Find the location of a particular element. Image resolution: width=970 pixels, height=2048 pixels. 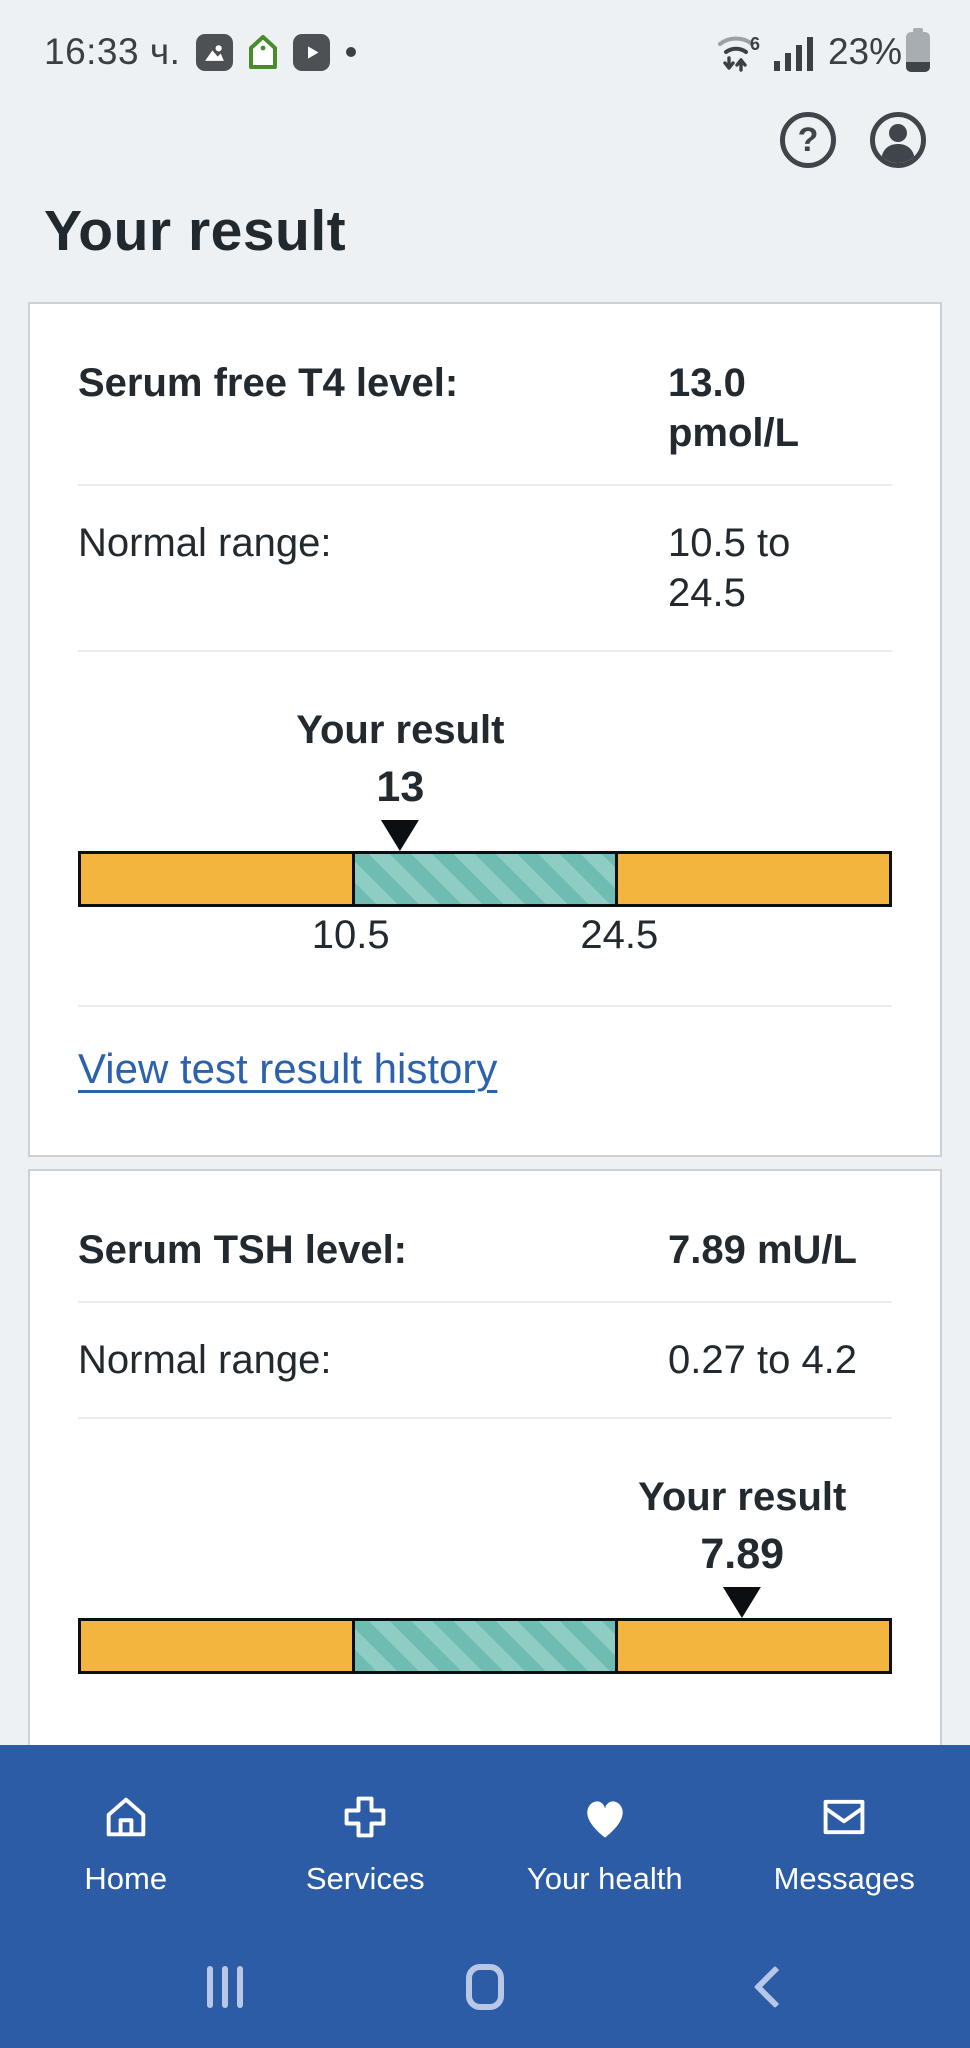

recents-button is located at coordinates (225, 1987).